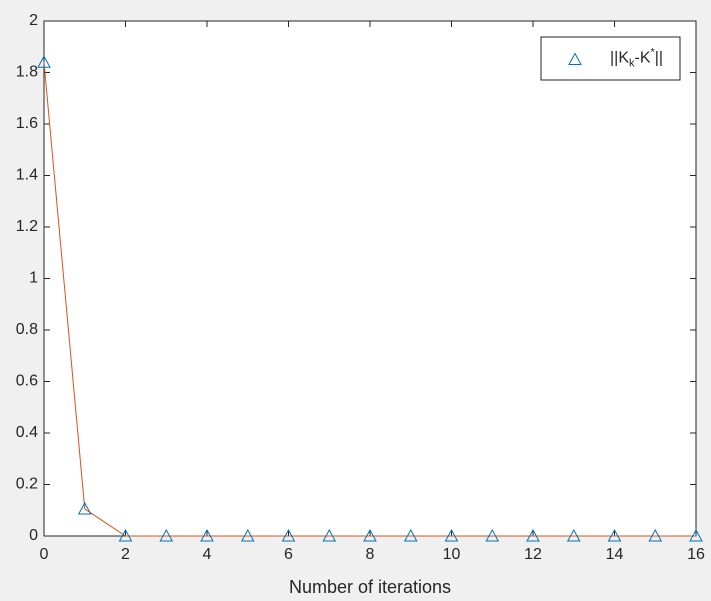 The width and height of the screenshot is (711, 601). Describe the element at coordinates (33, 278) in the screenshot. I see `y-tick-label: 1` at that location.